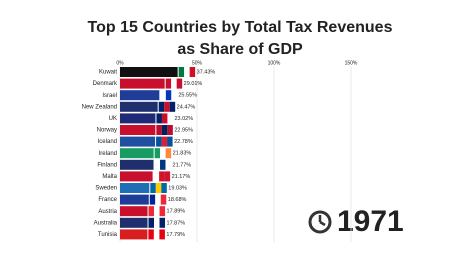 This screenshot has height=266, width=474. What do you see at coordinates (206, 72) in the screenshot?
I see `value-label: 37.43%` at bounding box center [206, 72].